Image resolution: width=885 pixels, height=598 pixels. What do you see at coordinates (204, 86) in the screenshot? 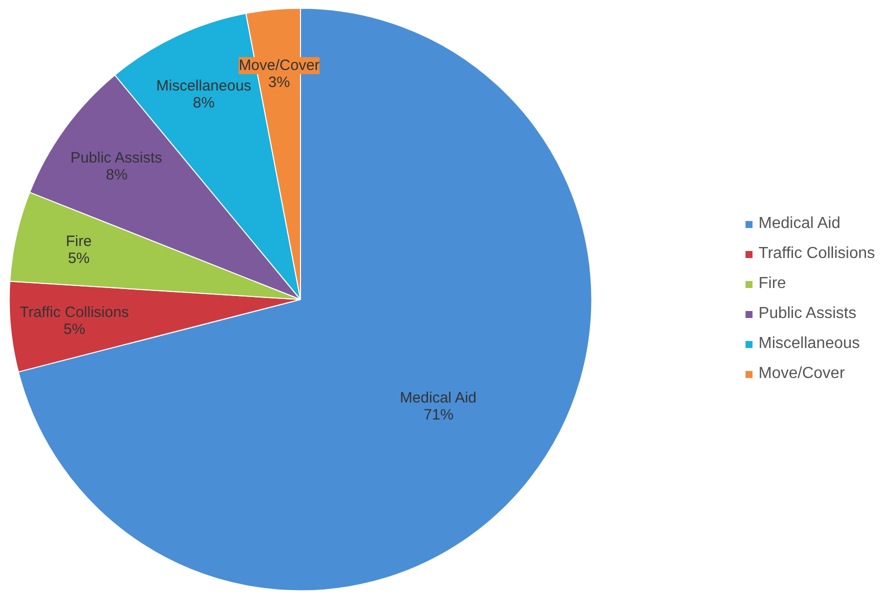
I see `slice-label: Miscellaneous` at bounding box center [204, 86].